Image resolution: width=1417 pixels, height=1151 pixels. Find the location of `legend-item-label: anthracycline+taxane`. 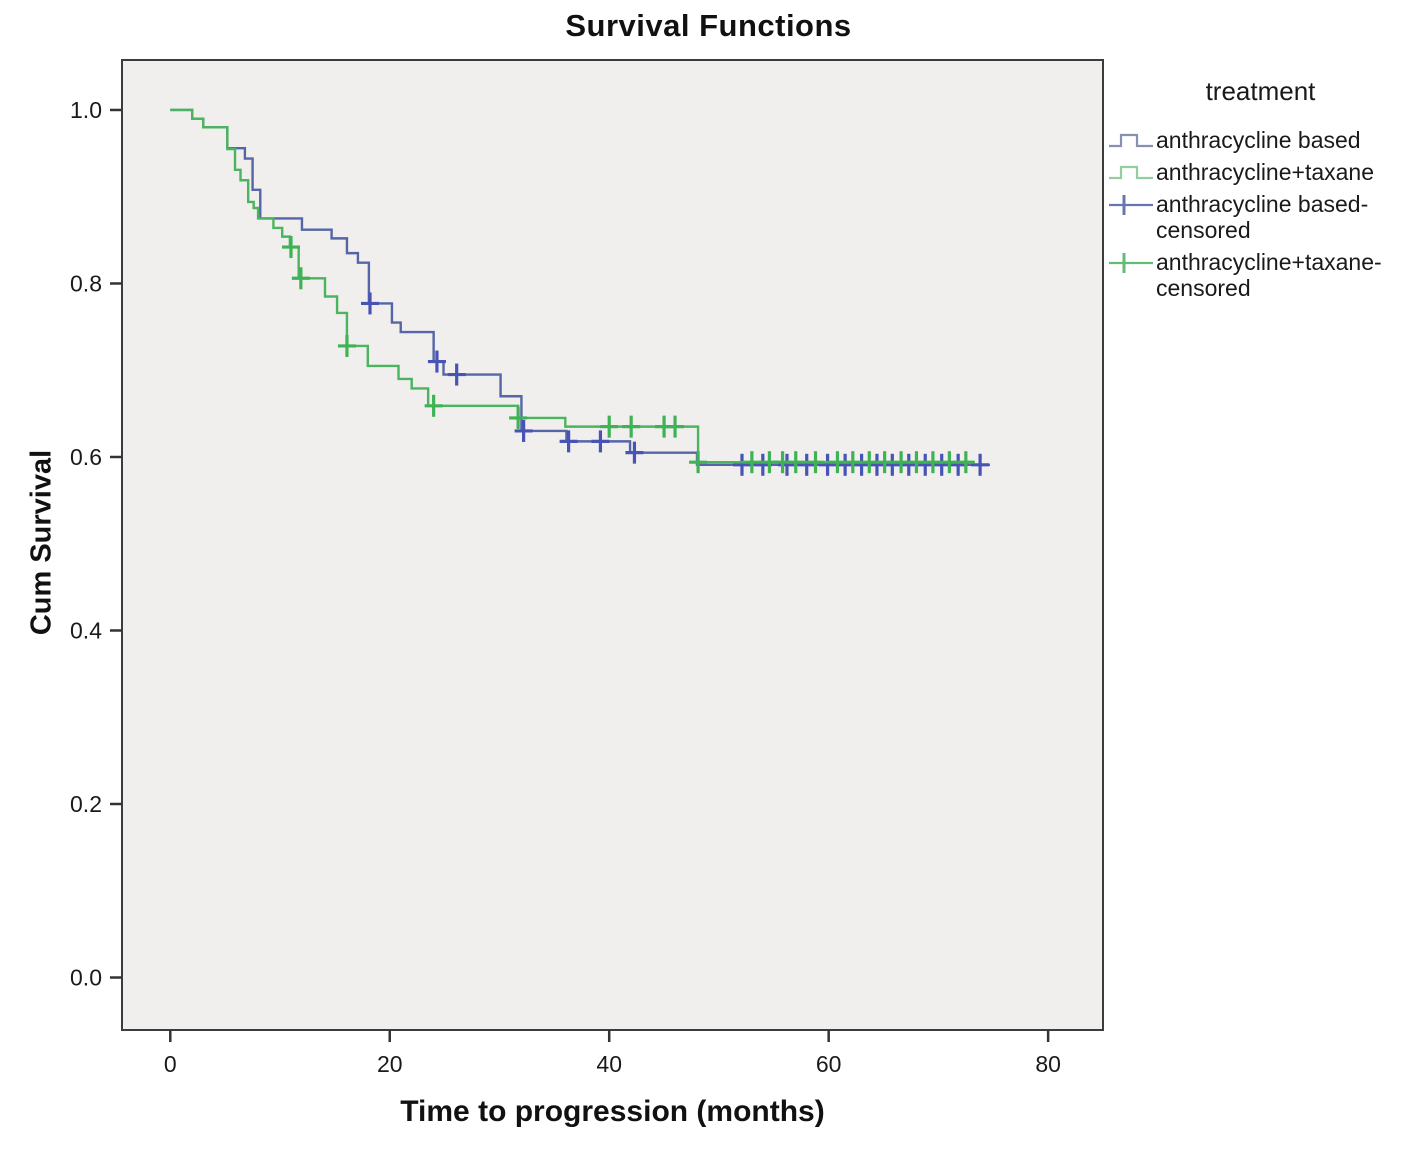

legend-item-label: anthracycline+taxane is located at coordinates (1265, 172).